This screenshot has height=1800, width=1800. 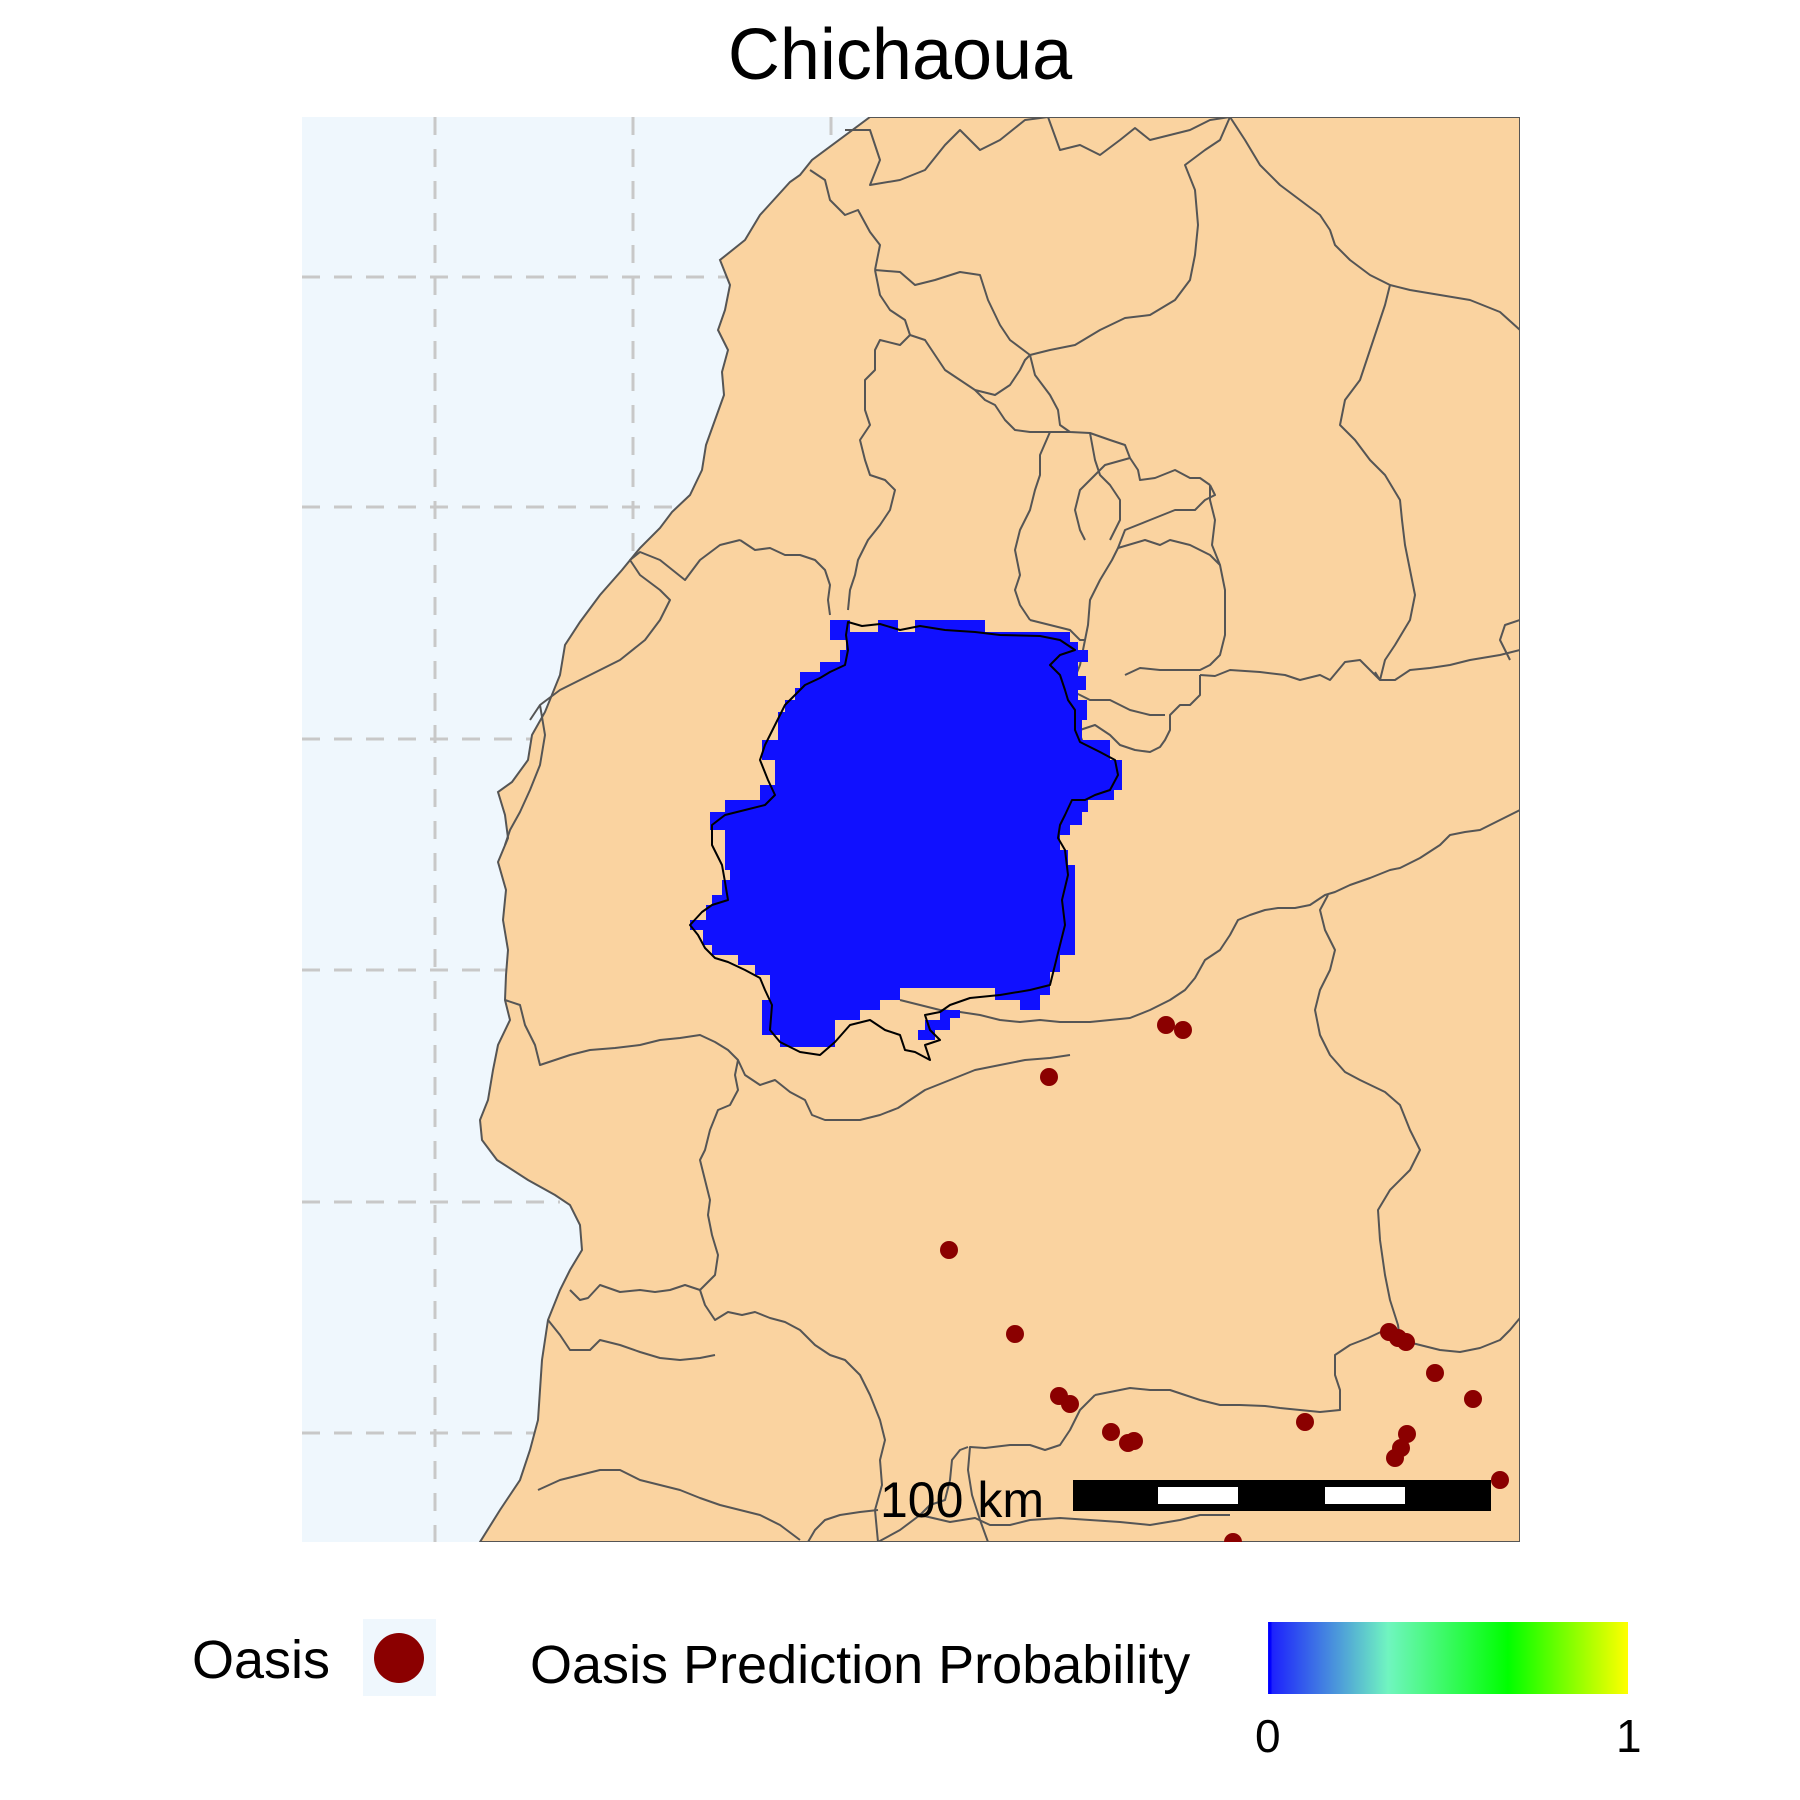 What do you see at coordinates (860, 1665) in the screenshot?
I see `legend-probability-label: Oasis Prediction Probability` at bounding box center [860, 1665].